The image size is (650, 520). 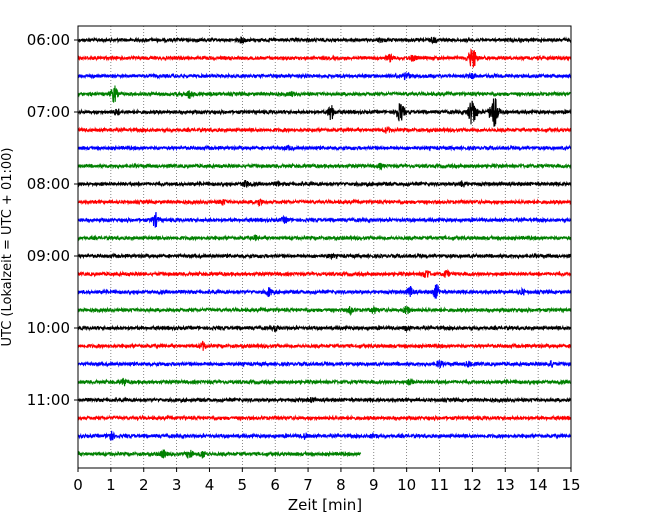 What do you see at coordinates (210, 485) in the screenshot?
I see `x-tick-label: 4` at bounding box center [210, 485].